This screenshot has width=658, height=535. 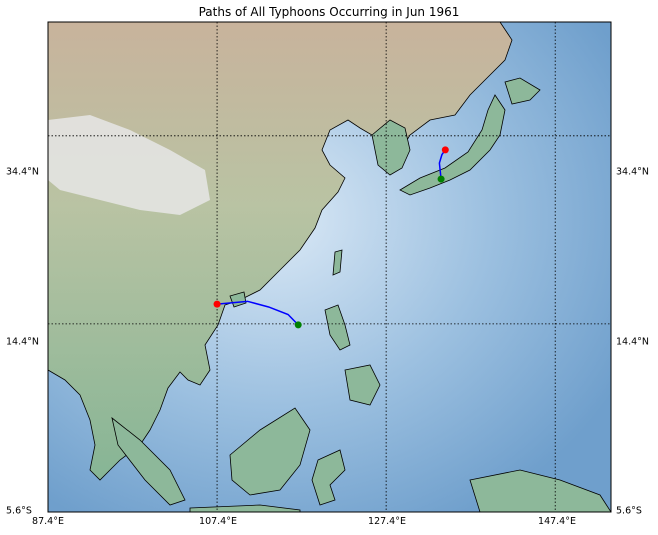 I want to click on borneo, so click(x=270, y=451).